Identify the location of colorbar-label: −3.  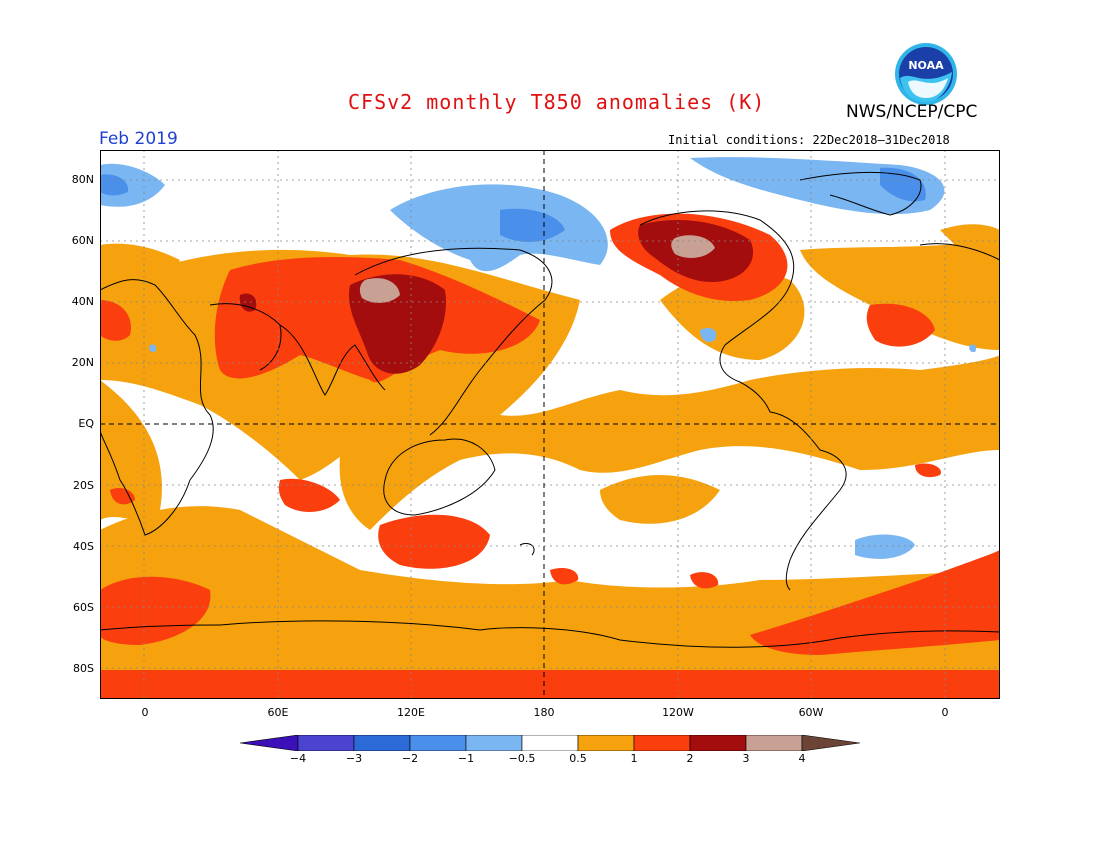
(354, 758).